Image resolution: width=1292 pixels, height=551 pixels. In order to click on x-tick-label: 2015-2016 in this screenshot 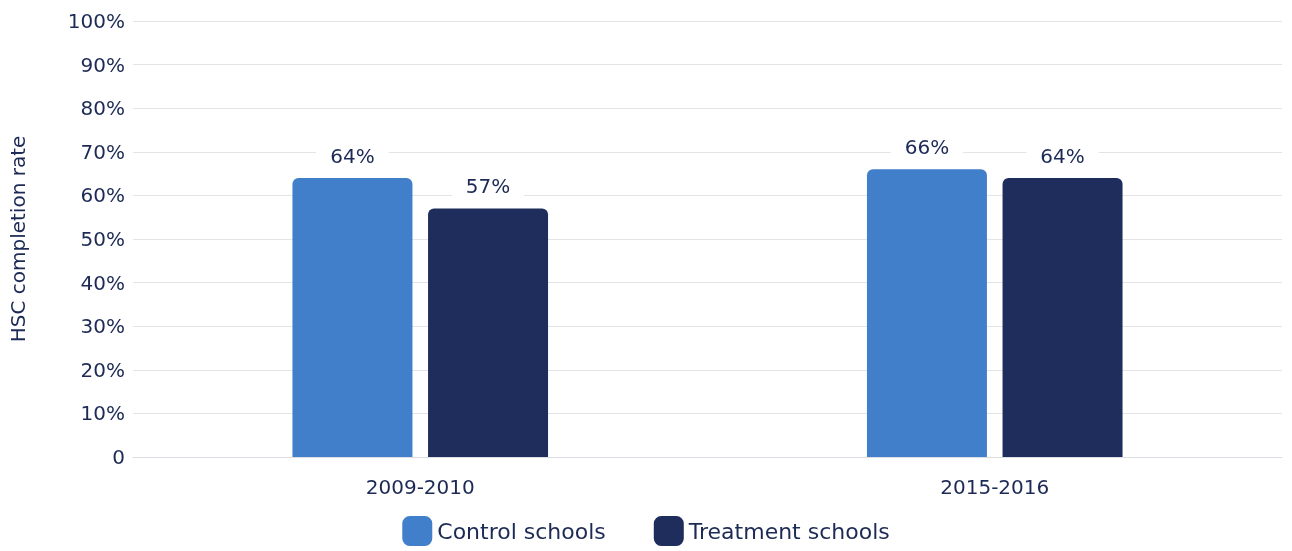, I will do `click(995, 487)`.